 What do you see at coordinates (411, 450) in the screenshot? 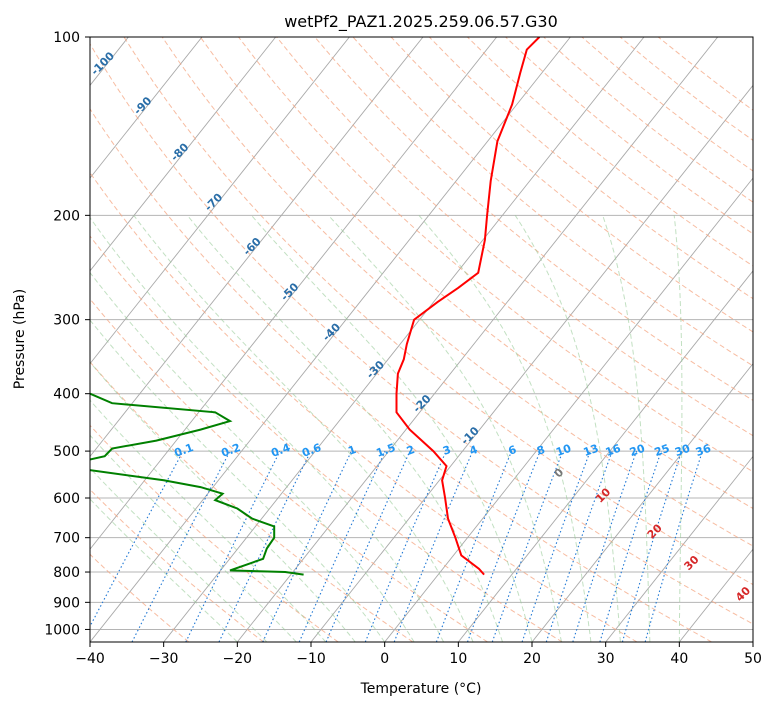
I see `mixing-ratio-label: 2` at bounding box center [411, 450].